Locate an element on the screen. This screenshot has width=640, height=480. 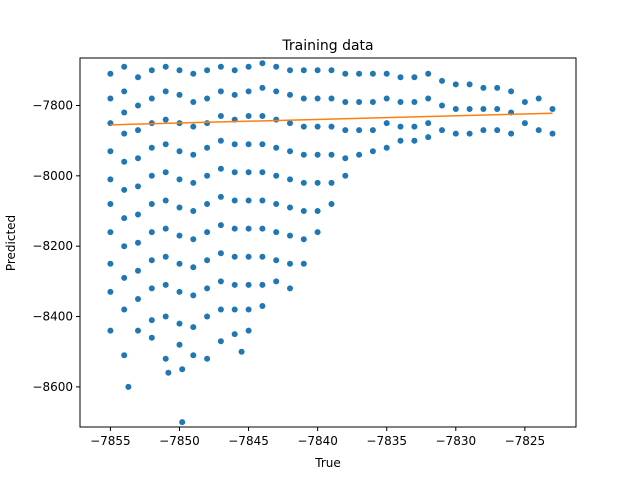
fit-line is located at coordinates (331, 119).